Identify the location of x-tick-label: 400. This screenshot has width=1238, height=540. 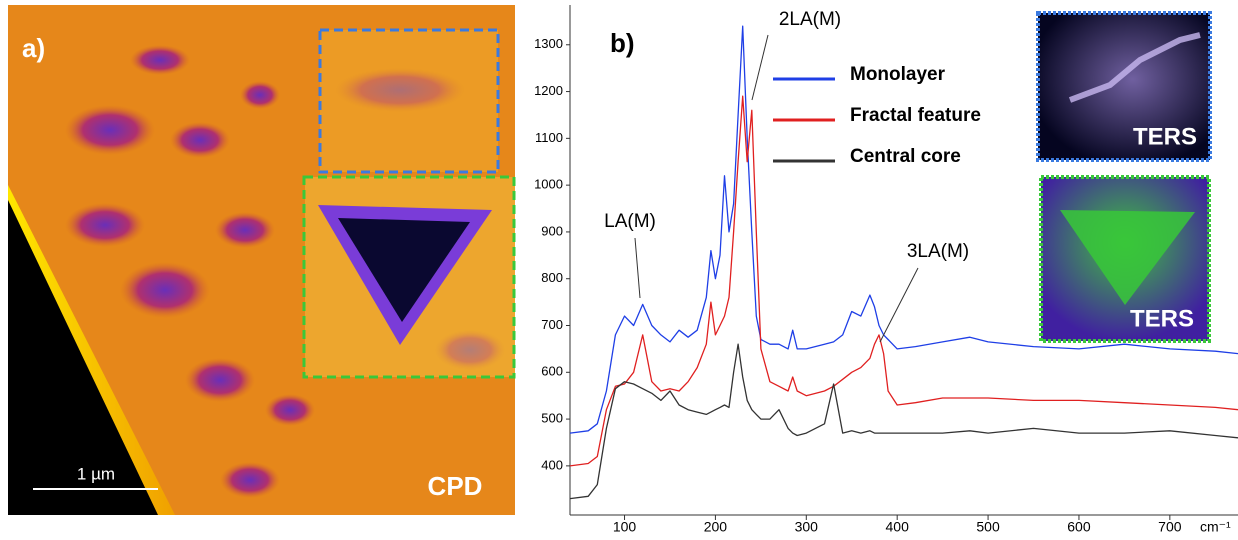
(898, 527).